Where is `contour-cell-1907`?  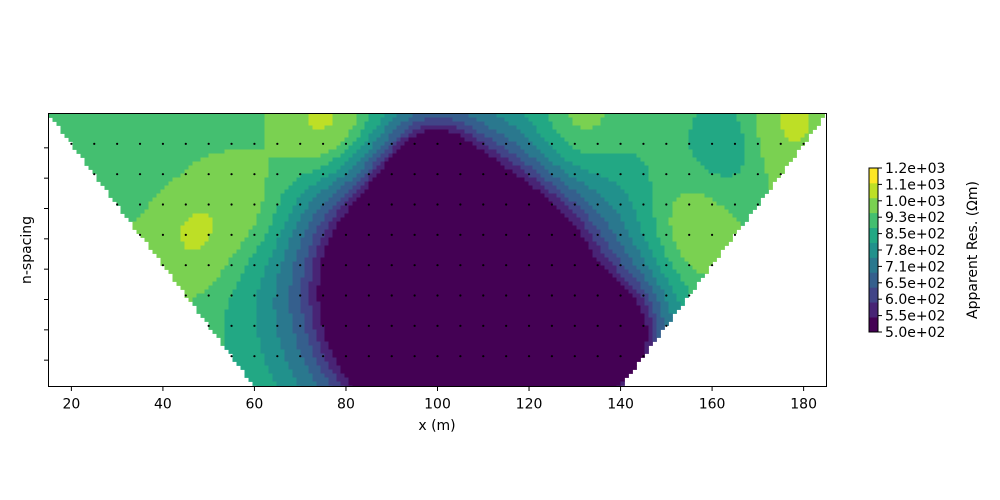
contour-cell-1907 is located at coordinates (230, 155).